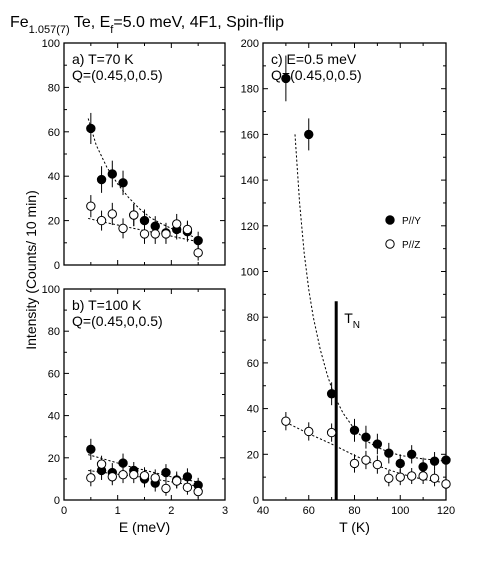 The image size is (491, 566). I want to click on x-tick-label: 3, so click(225, 511).